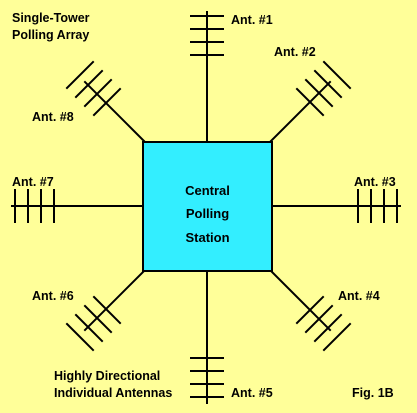 This screenshot has height=413, width=417. I want to click on title-line-2: Polling Array, so click(50, 35).